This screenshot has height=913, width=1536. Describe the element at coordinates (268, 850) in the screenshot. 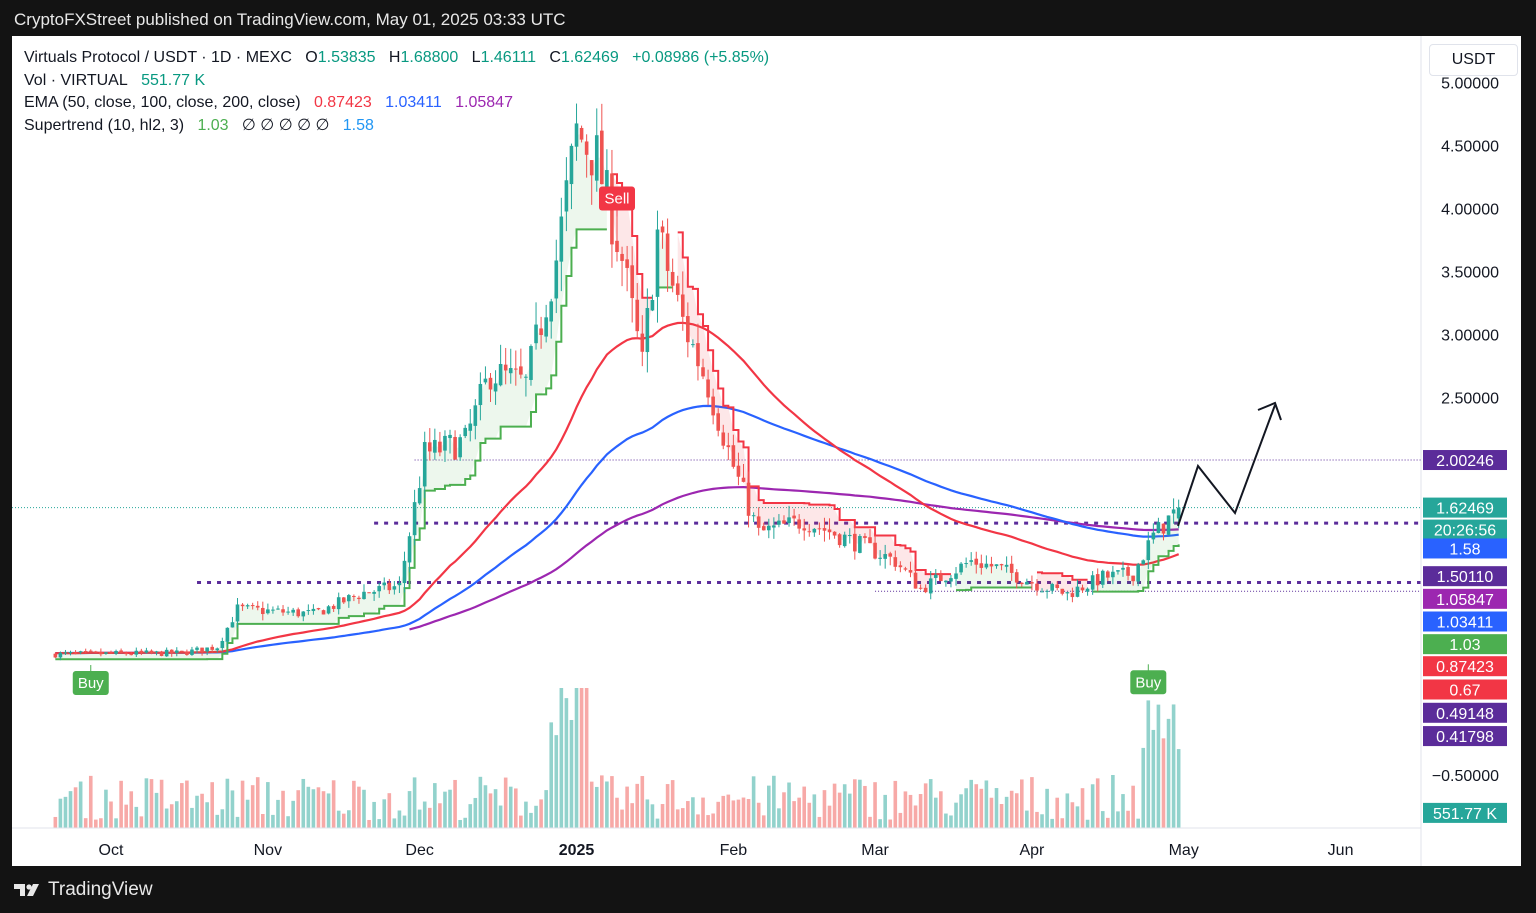

I see `x-tick-label: Nov` at that location.